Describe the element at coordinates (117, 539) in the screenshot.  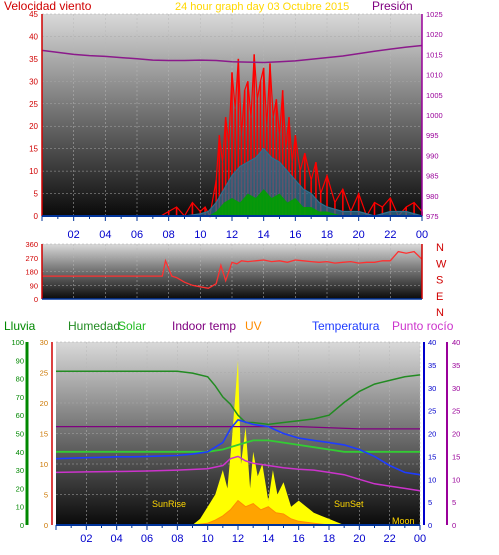
I see `multi-xtick-04: 04` at that location.